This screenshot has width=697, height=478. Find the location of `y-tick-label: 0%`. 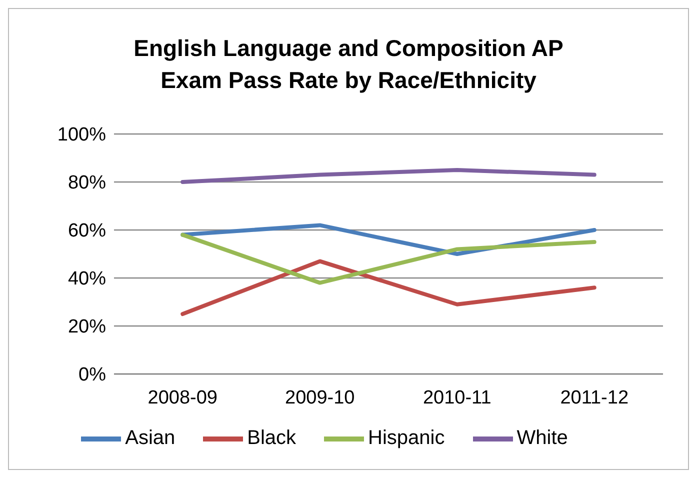

y-tick-label: 0% is located at coordinates (92, 375).